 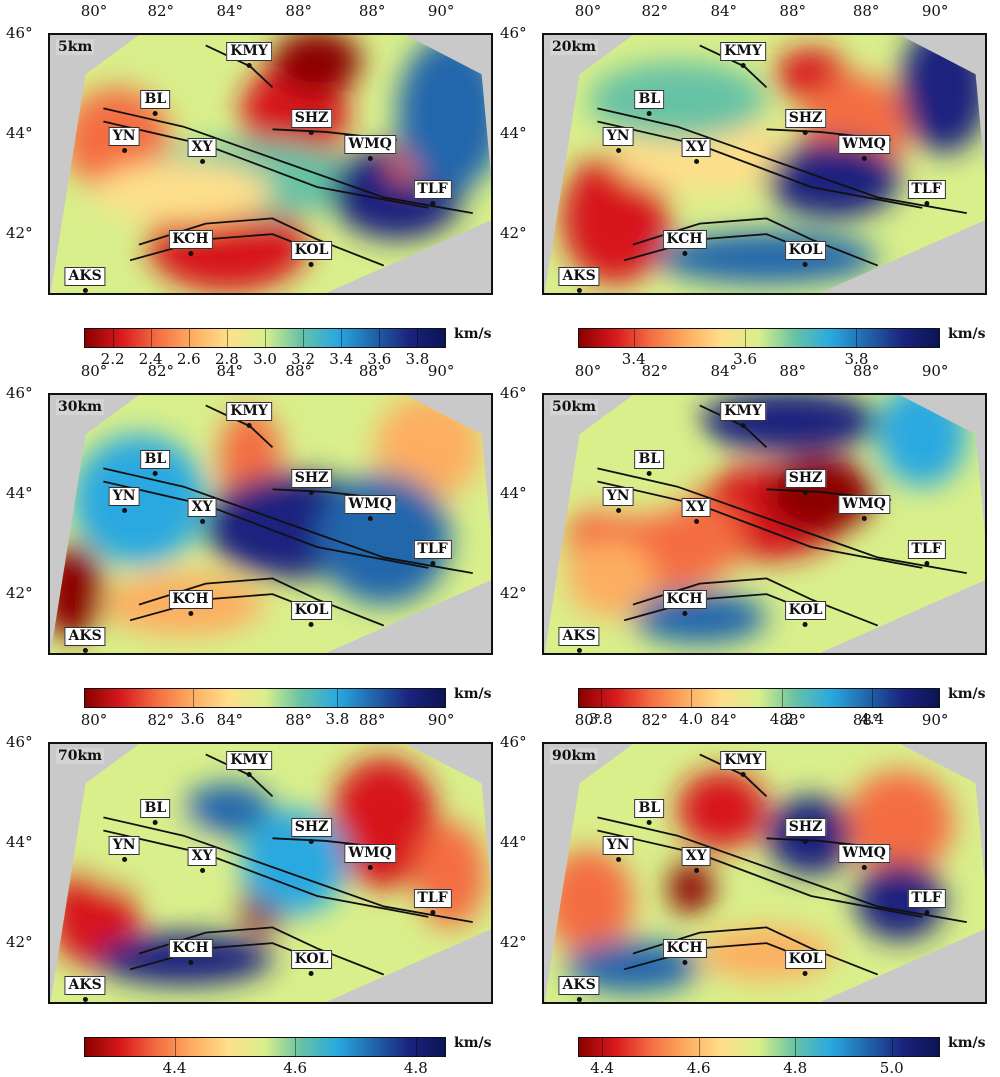 I want to click on colorbar-tick-label: 4.0, so click(x=691, y=719).